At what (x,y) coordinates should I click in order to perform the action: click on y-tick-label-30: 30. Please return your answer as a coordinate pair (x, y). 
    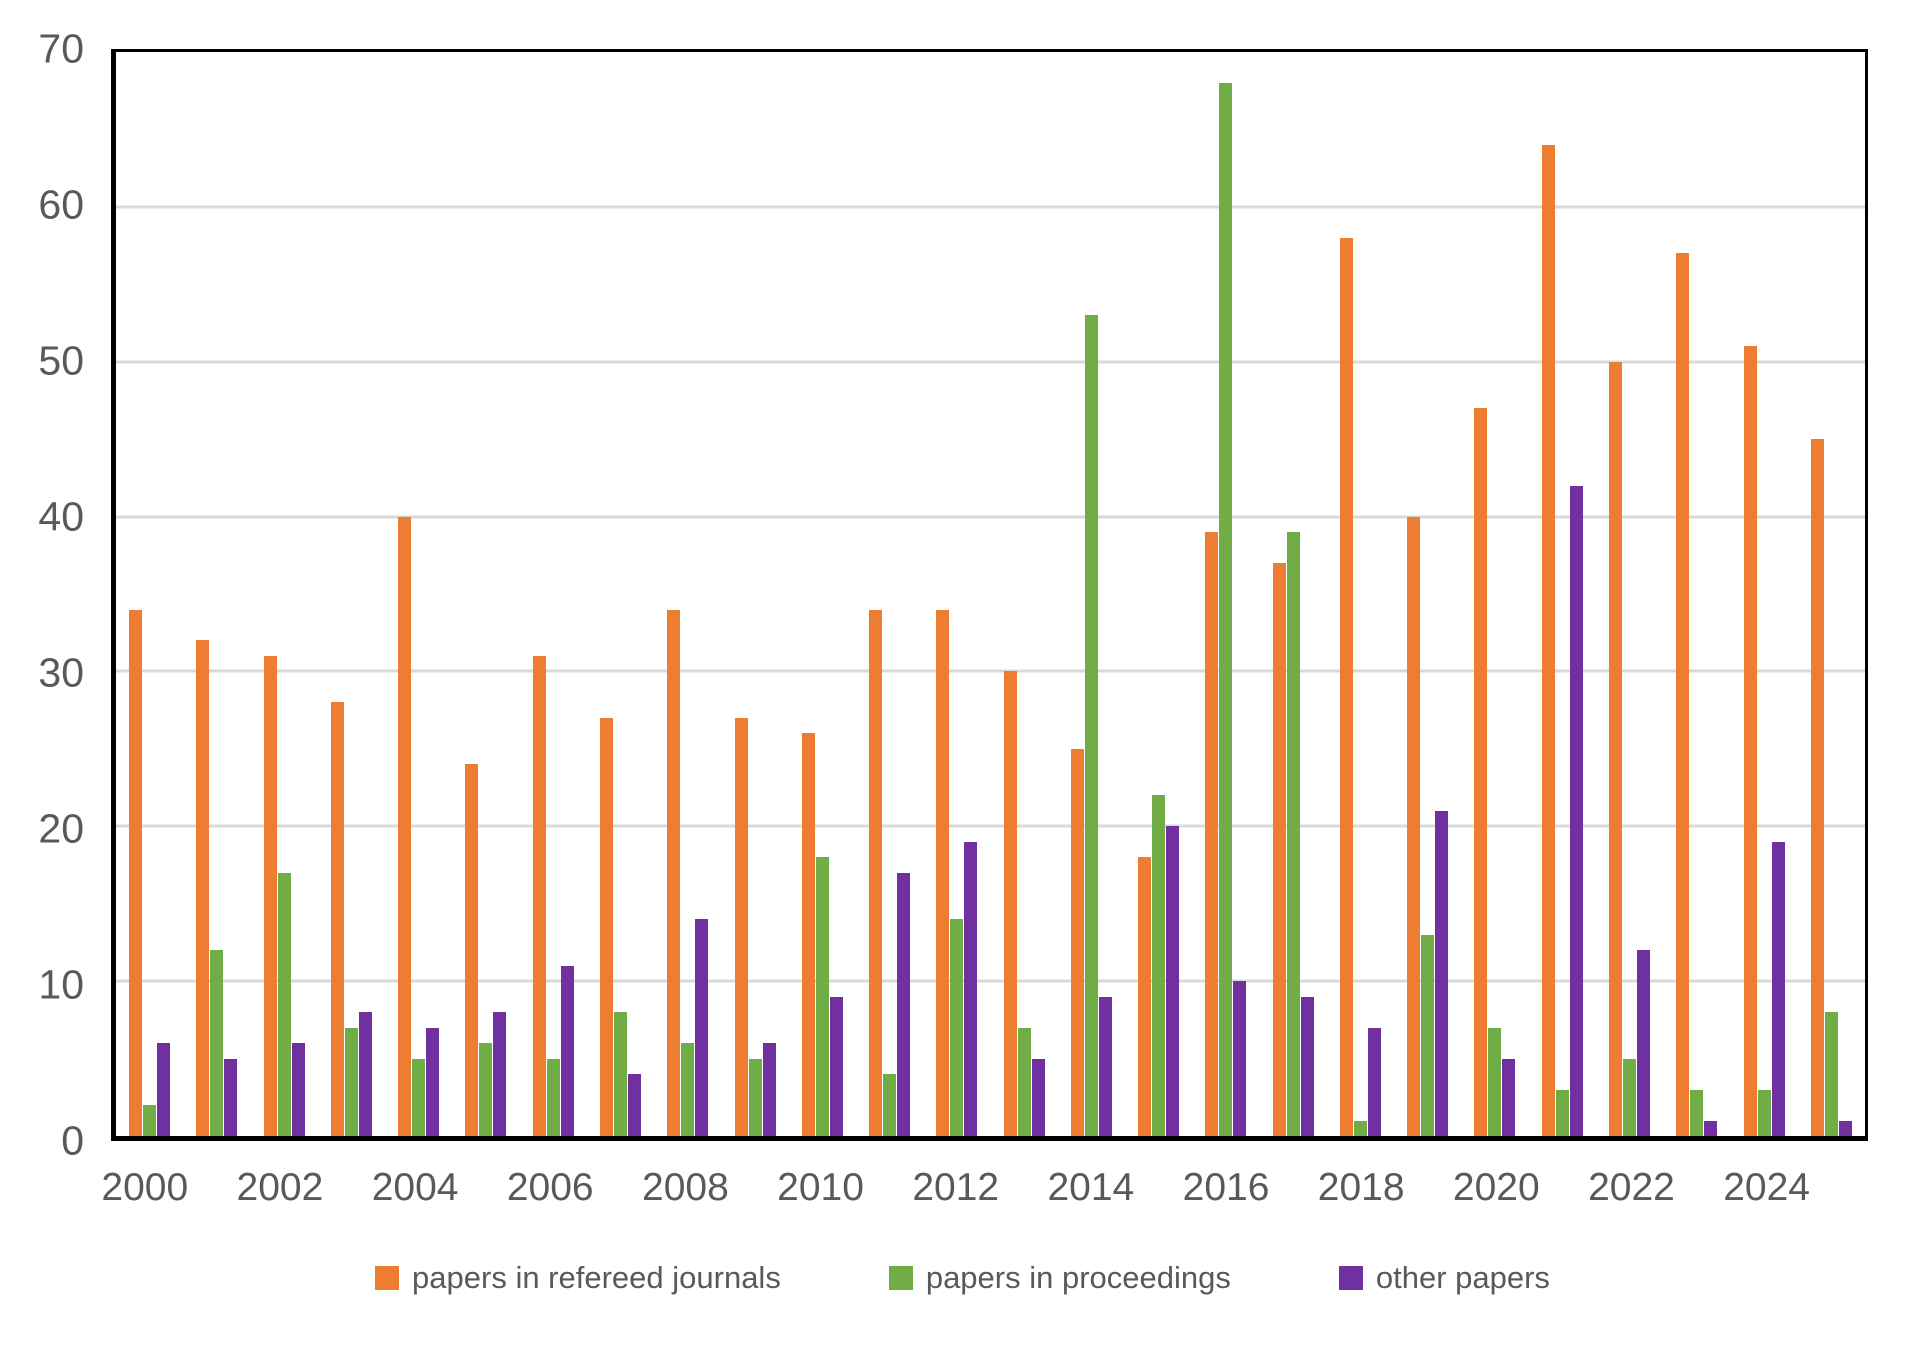
    Looking at the image, I should click on (61, 672).